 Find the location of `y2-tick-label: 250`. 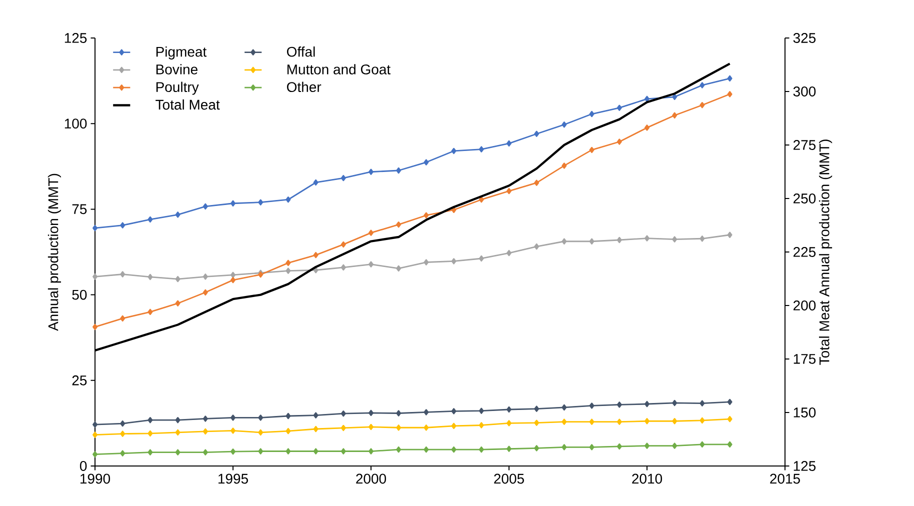

y2-tick-label: 250 is located at coordinates (805, 199).